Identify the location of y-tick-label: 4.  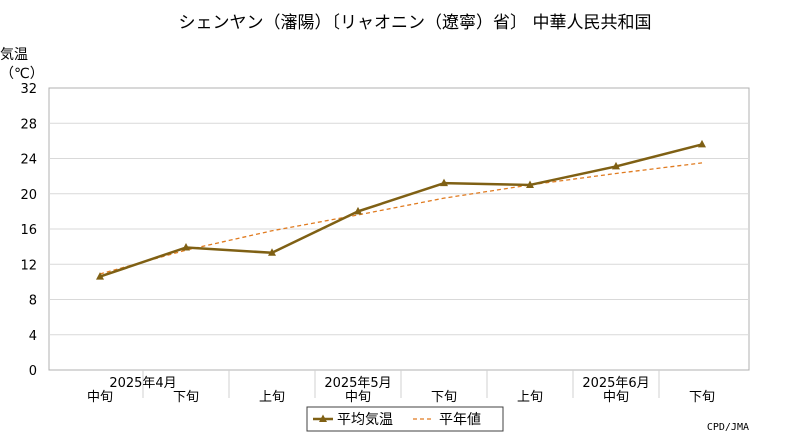
(33, 336).